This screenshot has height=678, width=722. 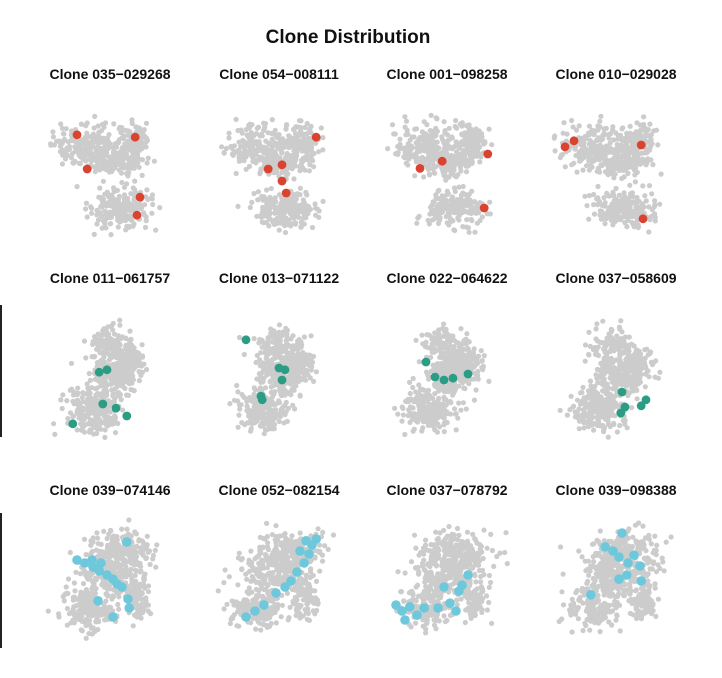 What do you see at coordinates (279, 278) in the screenshot?
I see `panel-title: Clone 013−071122` at bounding box center [279, 278].